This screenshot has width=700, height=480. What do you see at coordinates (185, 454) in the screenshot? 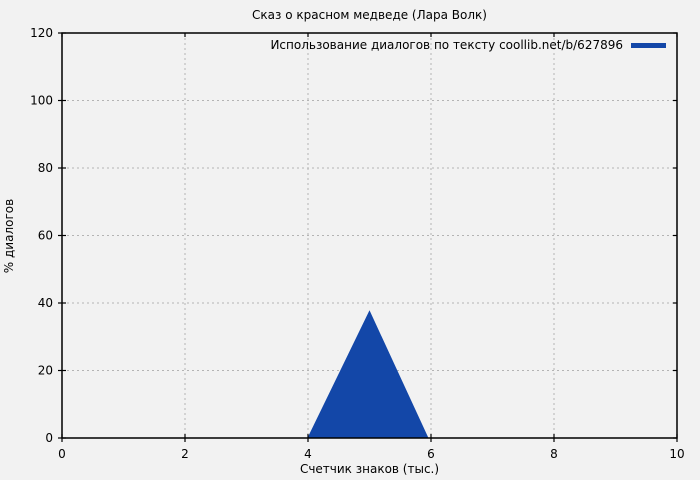
I see `x-tick-label: 2` at bounding box center [185, 454].